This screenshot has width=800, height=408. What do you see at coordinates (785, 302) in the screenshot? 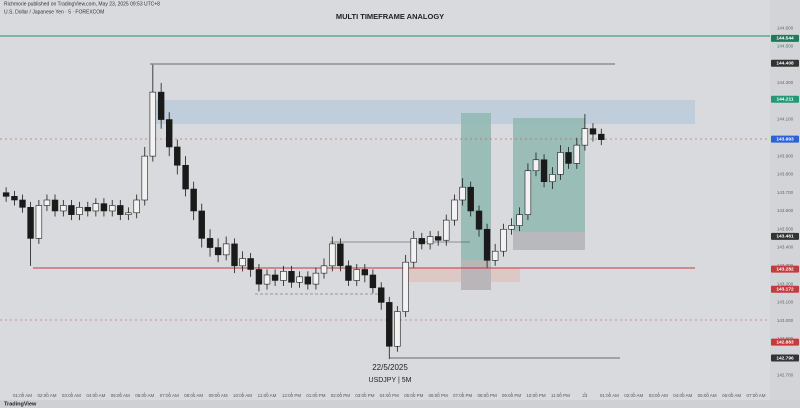
I see `y-tick-label: 143.100` at bounding box center [785, 302].